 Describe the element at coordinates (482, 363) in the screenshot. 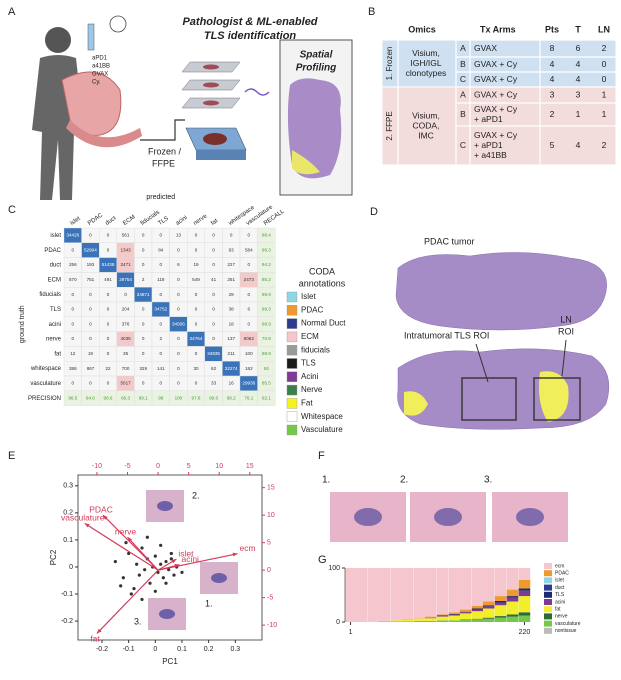

I see `roi-pointer` at that location.